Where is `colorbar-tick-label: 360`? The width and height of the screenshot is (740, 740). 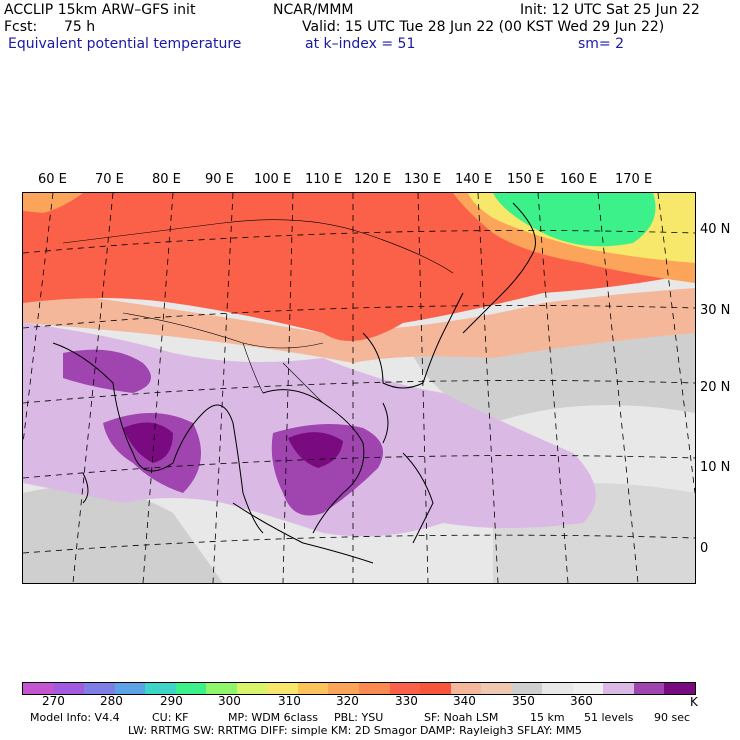 colorbar-tick-label: 360 is located at coordinates (581, 701).